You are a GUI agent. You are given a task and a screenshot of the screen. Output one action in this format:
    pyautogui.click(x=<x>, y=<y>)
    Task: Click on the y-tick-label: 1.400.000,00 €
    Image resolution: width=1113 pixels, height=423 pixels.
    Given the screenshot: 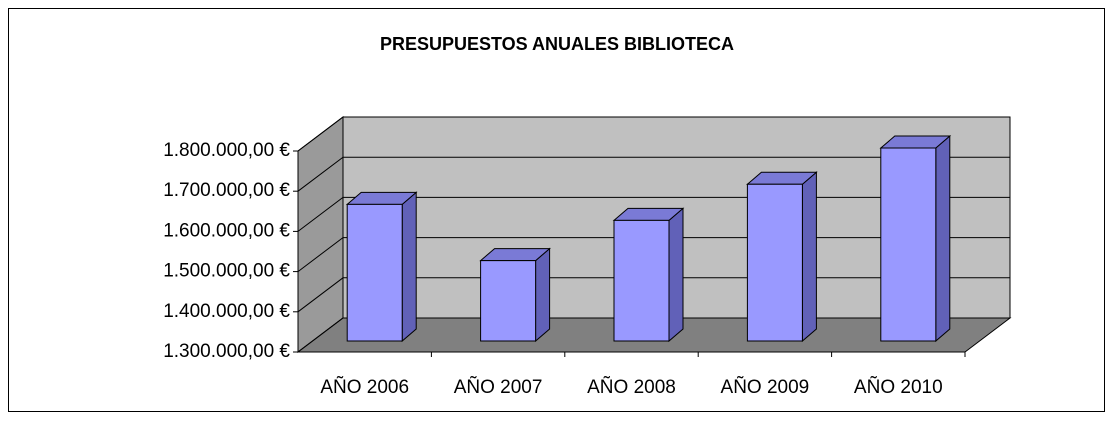 What is the action you would take?
    pyautogui.click(x=226, y=311)
    